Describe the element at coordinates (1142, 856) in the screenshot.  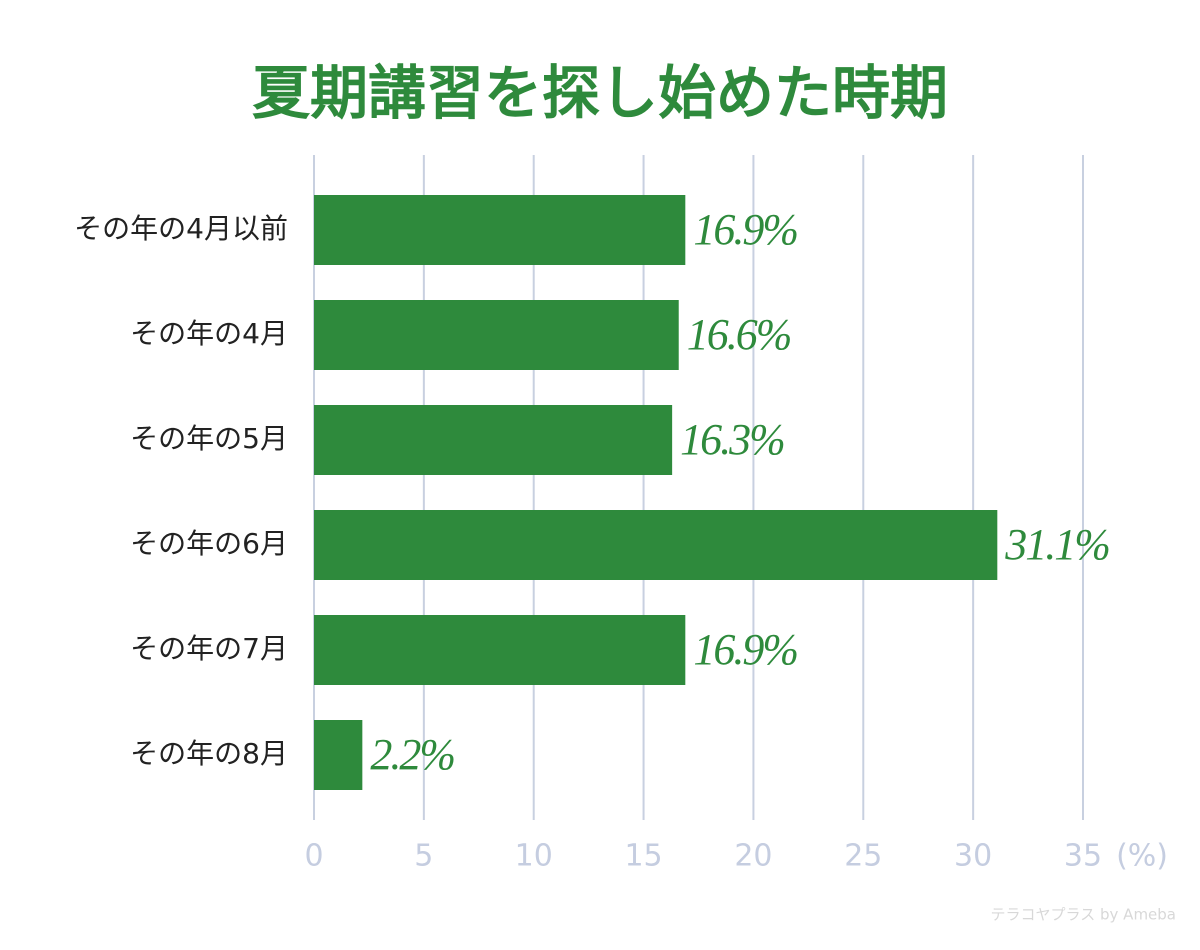
I see `x-axis-label: (%)` at that location.